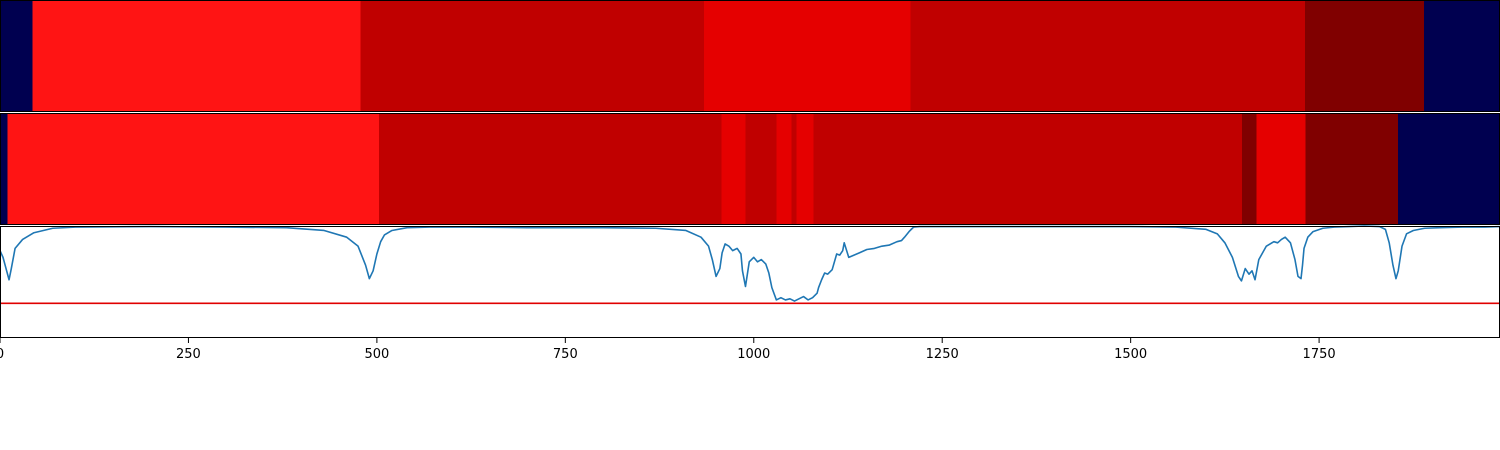 The image size is (1500, 450). Describe the element at coordinates (668, 350) in the screenshot. I see `x-axis-ticks: 0 250 500 750 1000 1250 1500 1750` at that location.